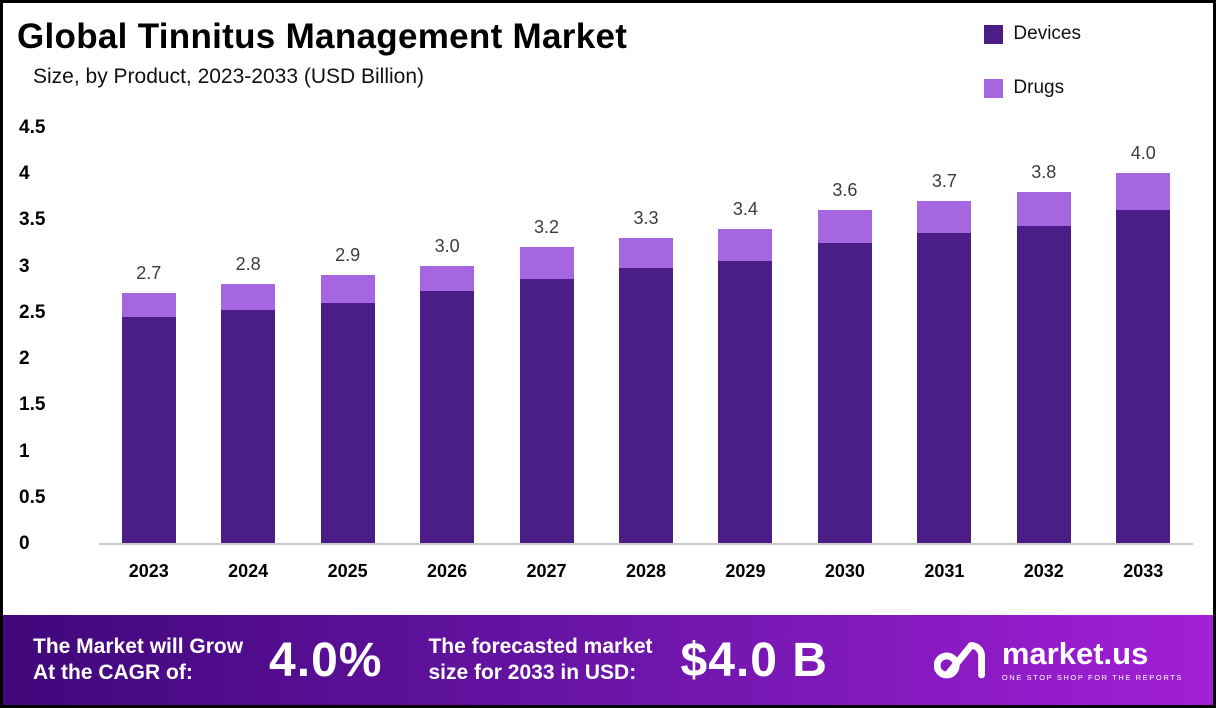  What do you see at coordinates (24, 543) in the screenshot?
I see `y-tick-label: 0` at bounding box center [24, 543].